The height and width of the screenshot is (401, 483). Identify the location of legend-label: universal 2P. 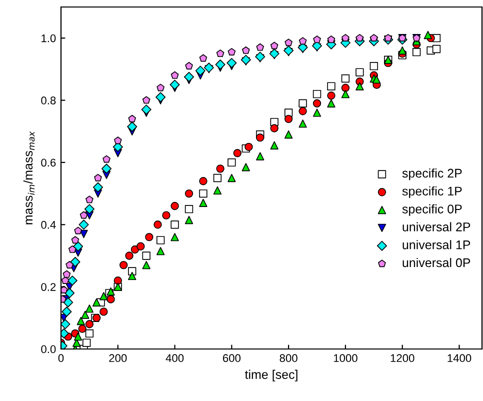
(436, 227).